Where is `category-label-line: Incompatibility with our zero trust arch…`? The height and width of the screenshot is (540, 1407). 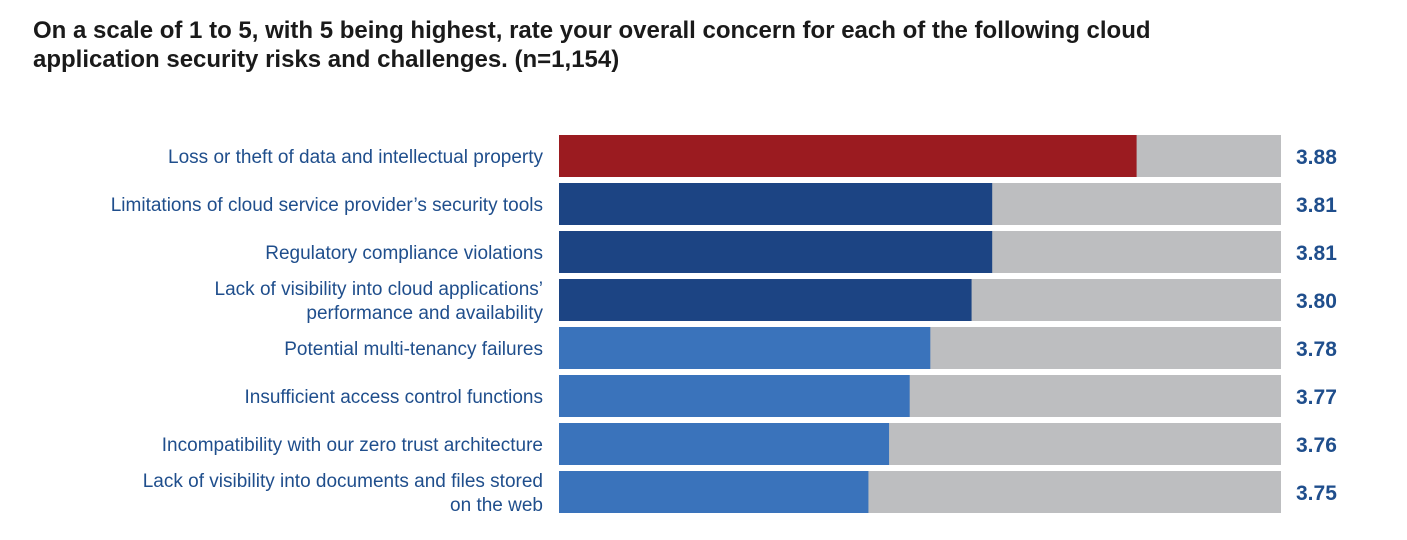
category-label-line: Incompatibility with our zero trust arch… is located at coordinates (352, 445).